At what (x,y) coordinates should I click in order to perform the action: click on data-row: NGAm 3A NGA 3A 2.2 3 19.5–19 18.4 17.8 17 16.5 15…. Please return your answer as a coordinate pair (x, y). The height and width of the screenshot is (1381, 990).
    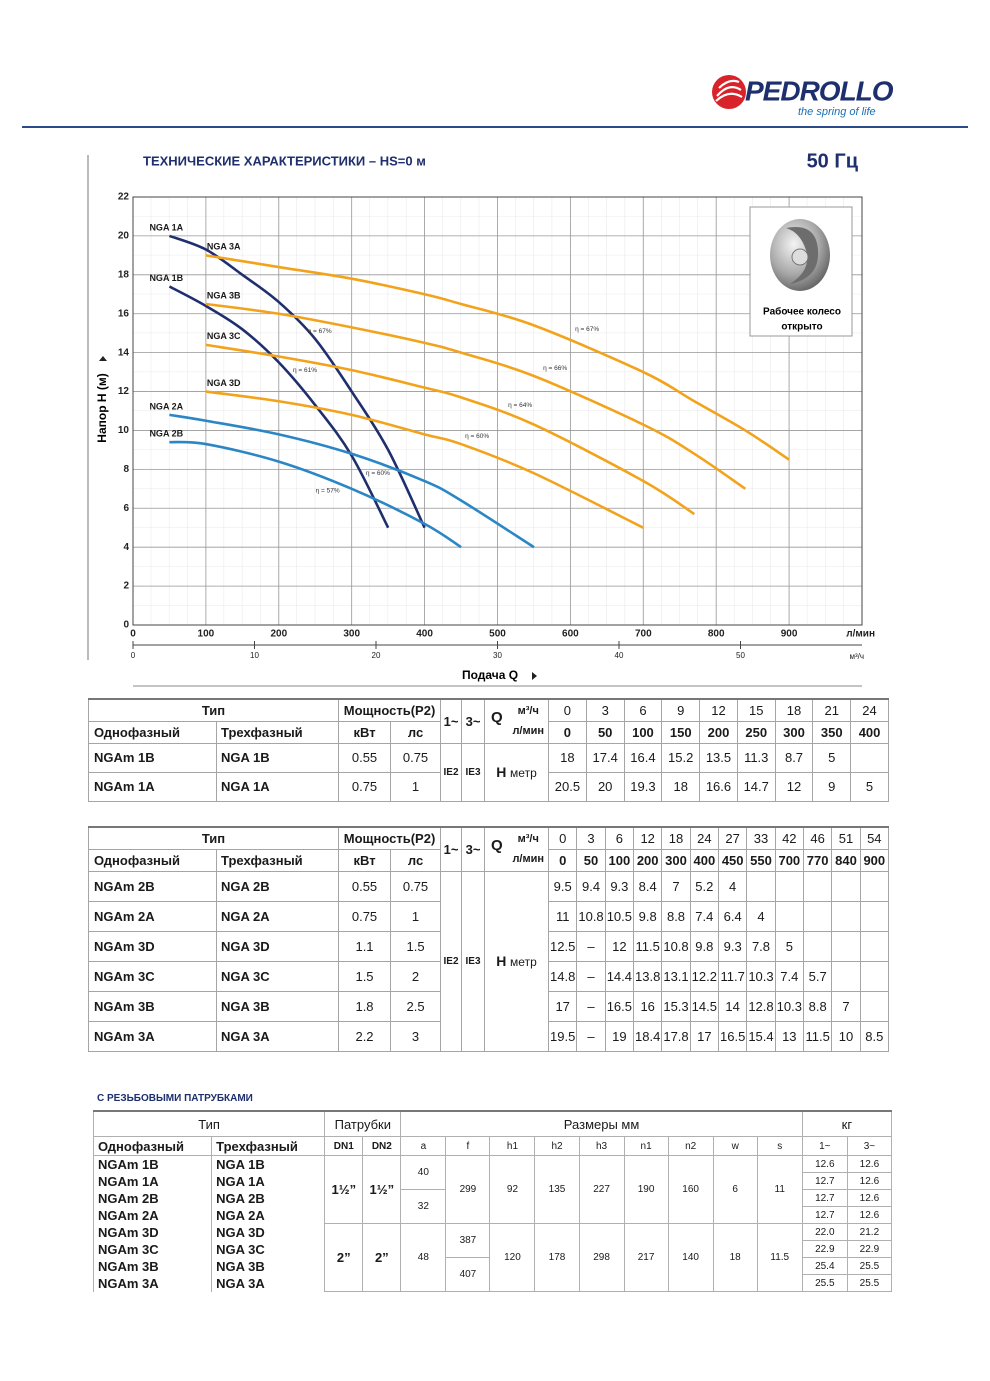
    Looking at the image, I should click on (488, 1036).